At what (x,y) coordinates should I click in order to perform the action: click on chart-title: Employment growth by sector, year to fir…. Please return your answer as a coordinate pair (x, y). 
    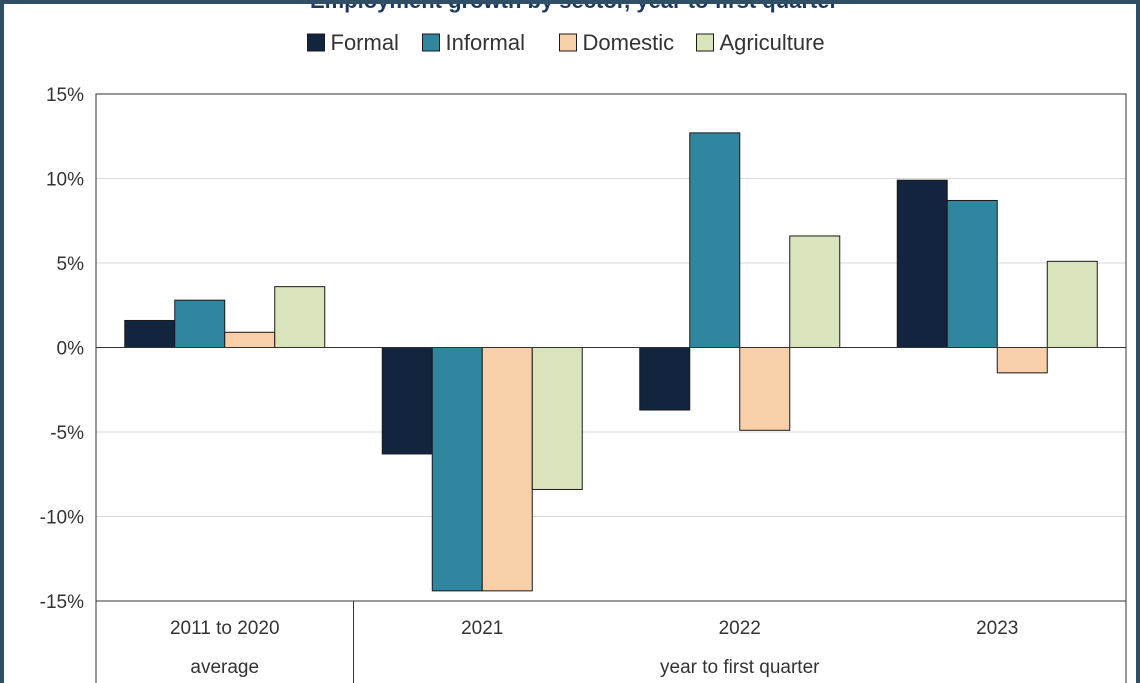
    Looking at the image, I should click on (574, 8).